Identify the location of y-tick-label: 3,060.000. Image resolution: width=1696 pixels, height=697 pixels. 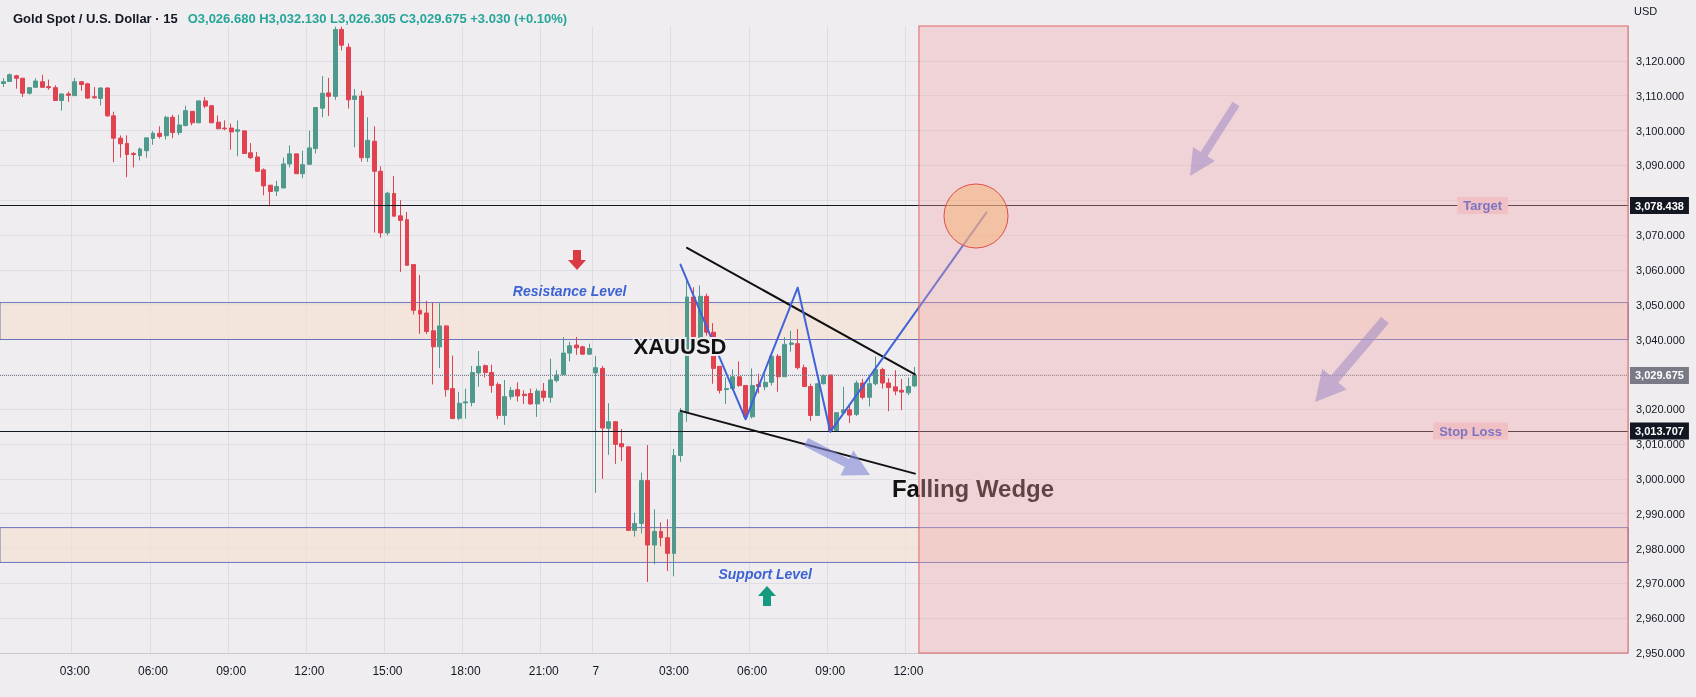
(1660, 269).